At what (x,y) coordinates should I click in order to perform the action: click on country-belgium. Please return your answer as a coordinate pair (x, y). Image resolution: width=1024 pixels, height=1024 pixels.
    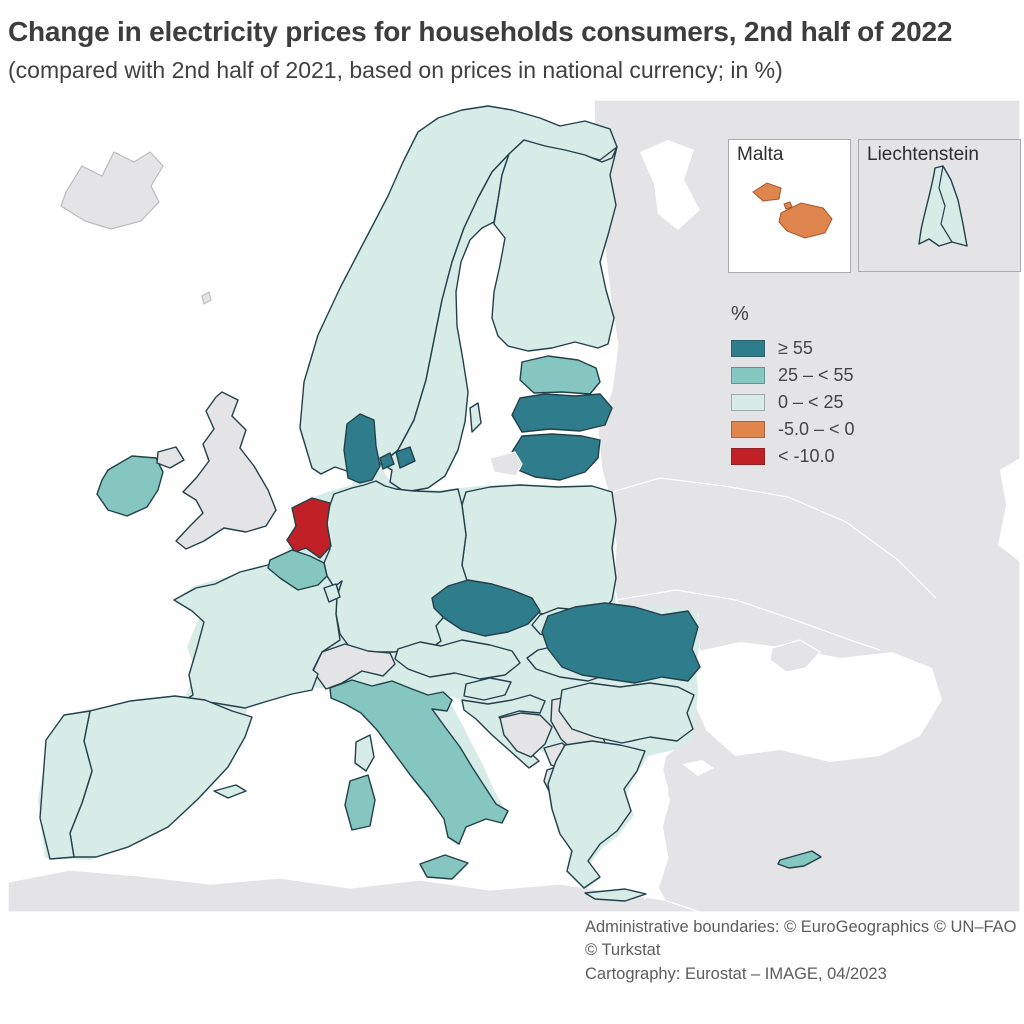
    Looking at the image, I should click on (297, 570).